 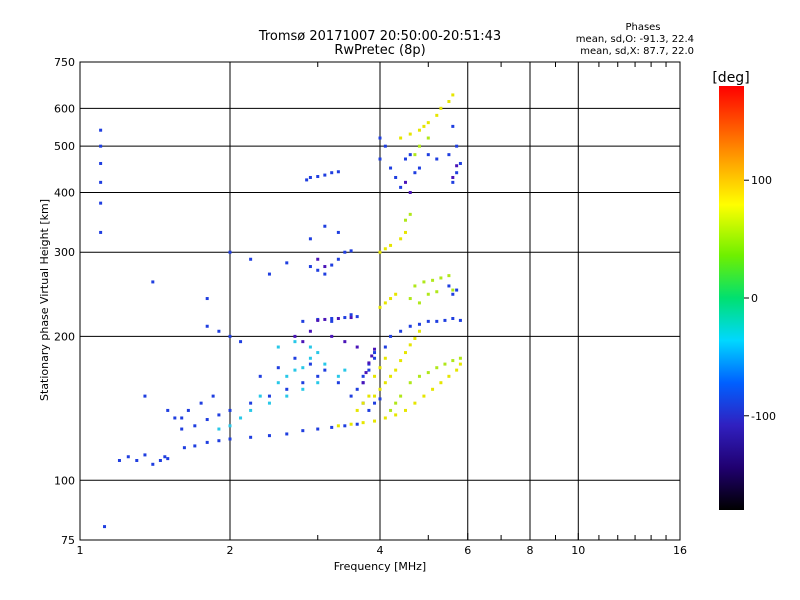 What do you see at coordinates (730, 78) in the screenshot?
I see `colorbar-label: [deg]` at bounding box center [730, 78].